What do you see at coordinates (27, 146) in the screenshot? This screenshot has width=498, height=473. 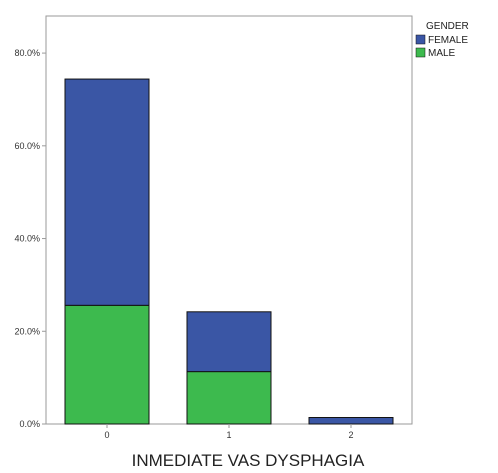 I see `y-tick-label: 60.0%` at bounding box center [27, 146].